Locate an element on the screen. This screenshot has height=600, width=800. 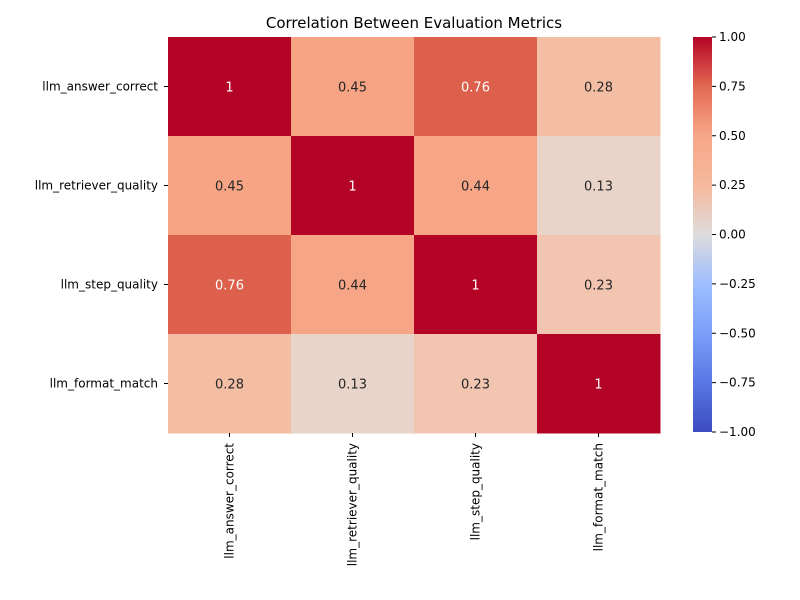
x-tick-label: llm_retriever_quality is located at coordinates (353, 504).